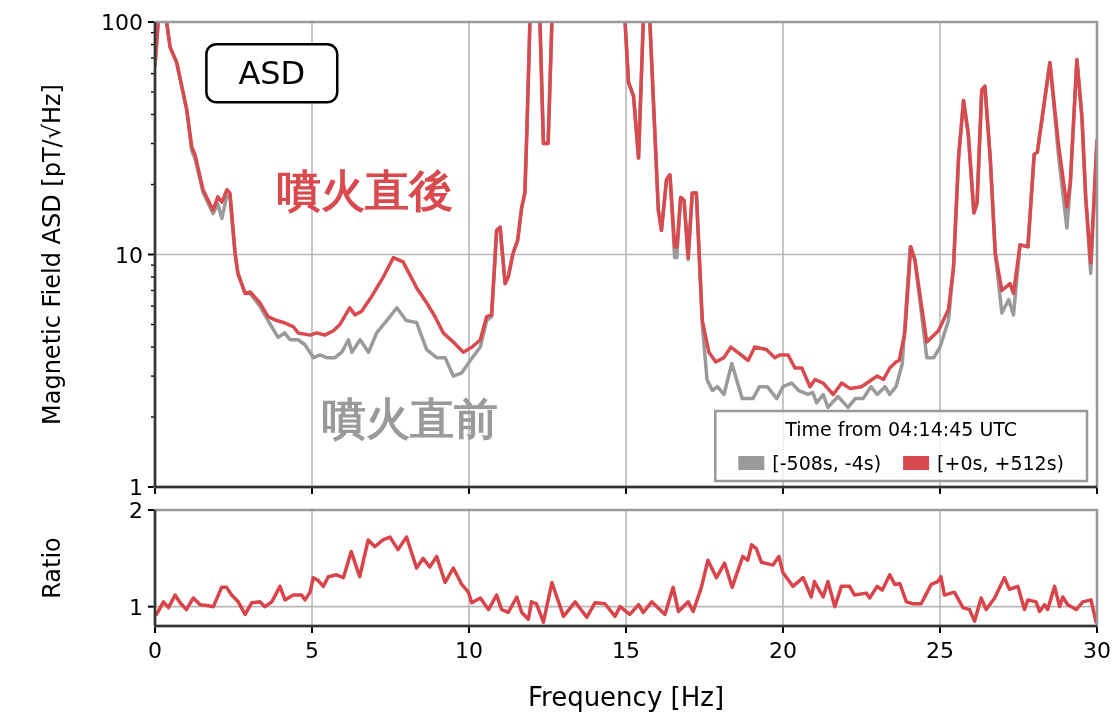  Describe the element at coordinates (940, 650) in the screenshot. I see `x-tick-label: 25` at that location.